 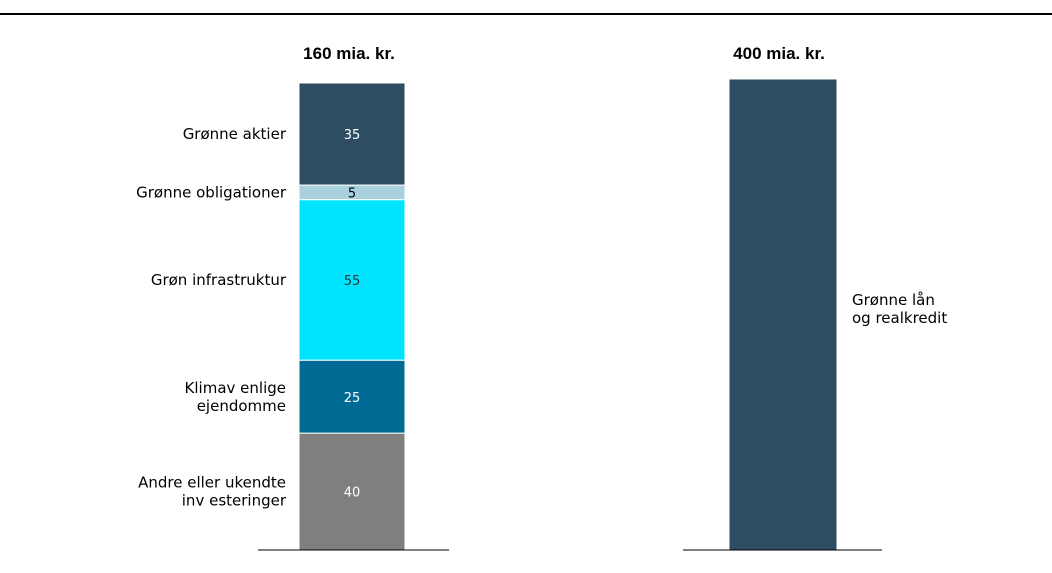 I want to click on category-label-left-3-0: Klimav enlige, so click(x=235, y=388).